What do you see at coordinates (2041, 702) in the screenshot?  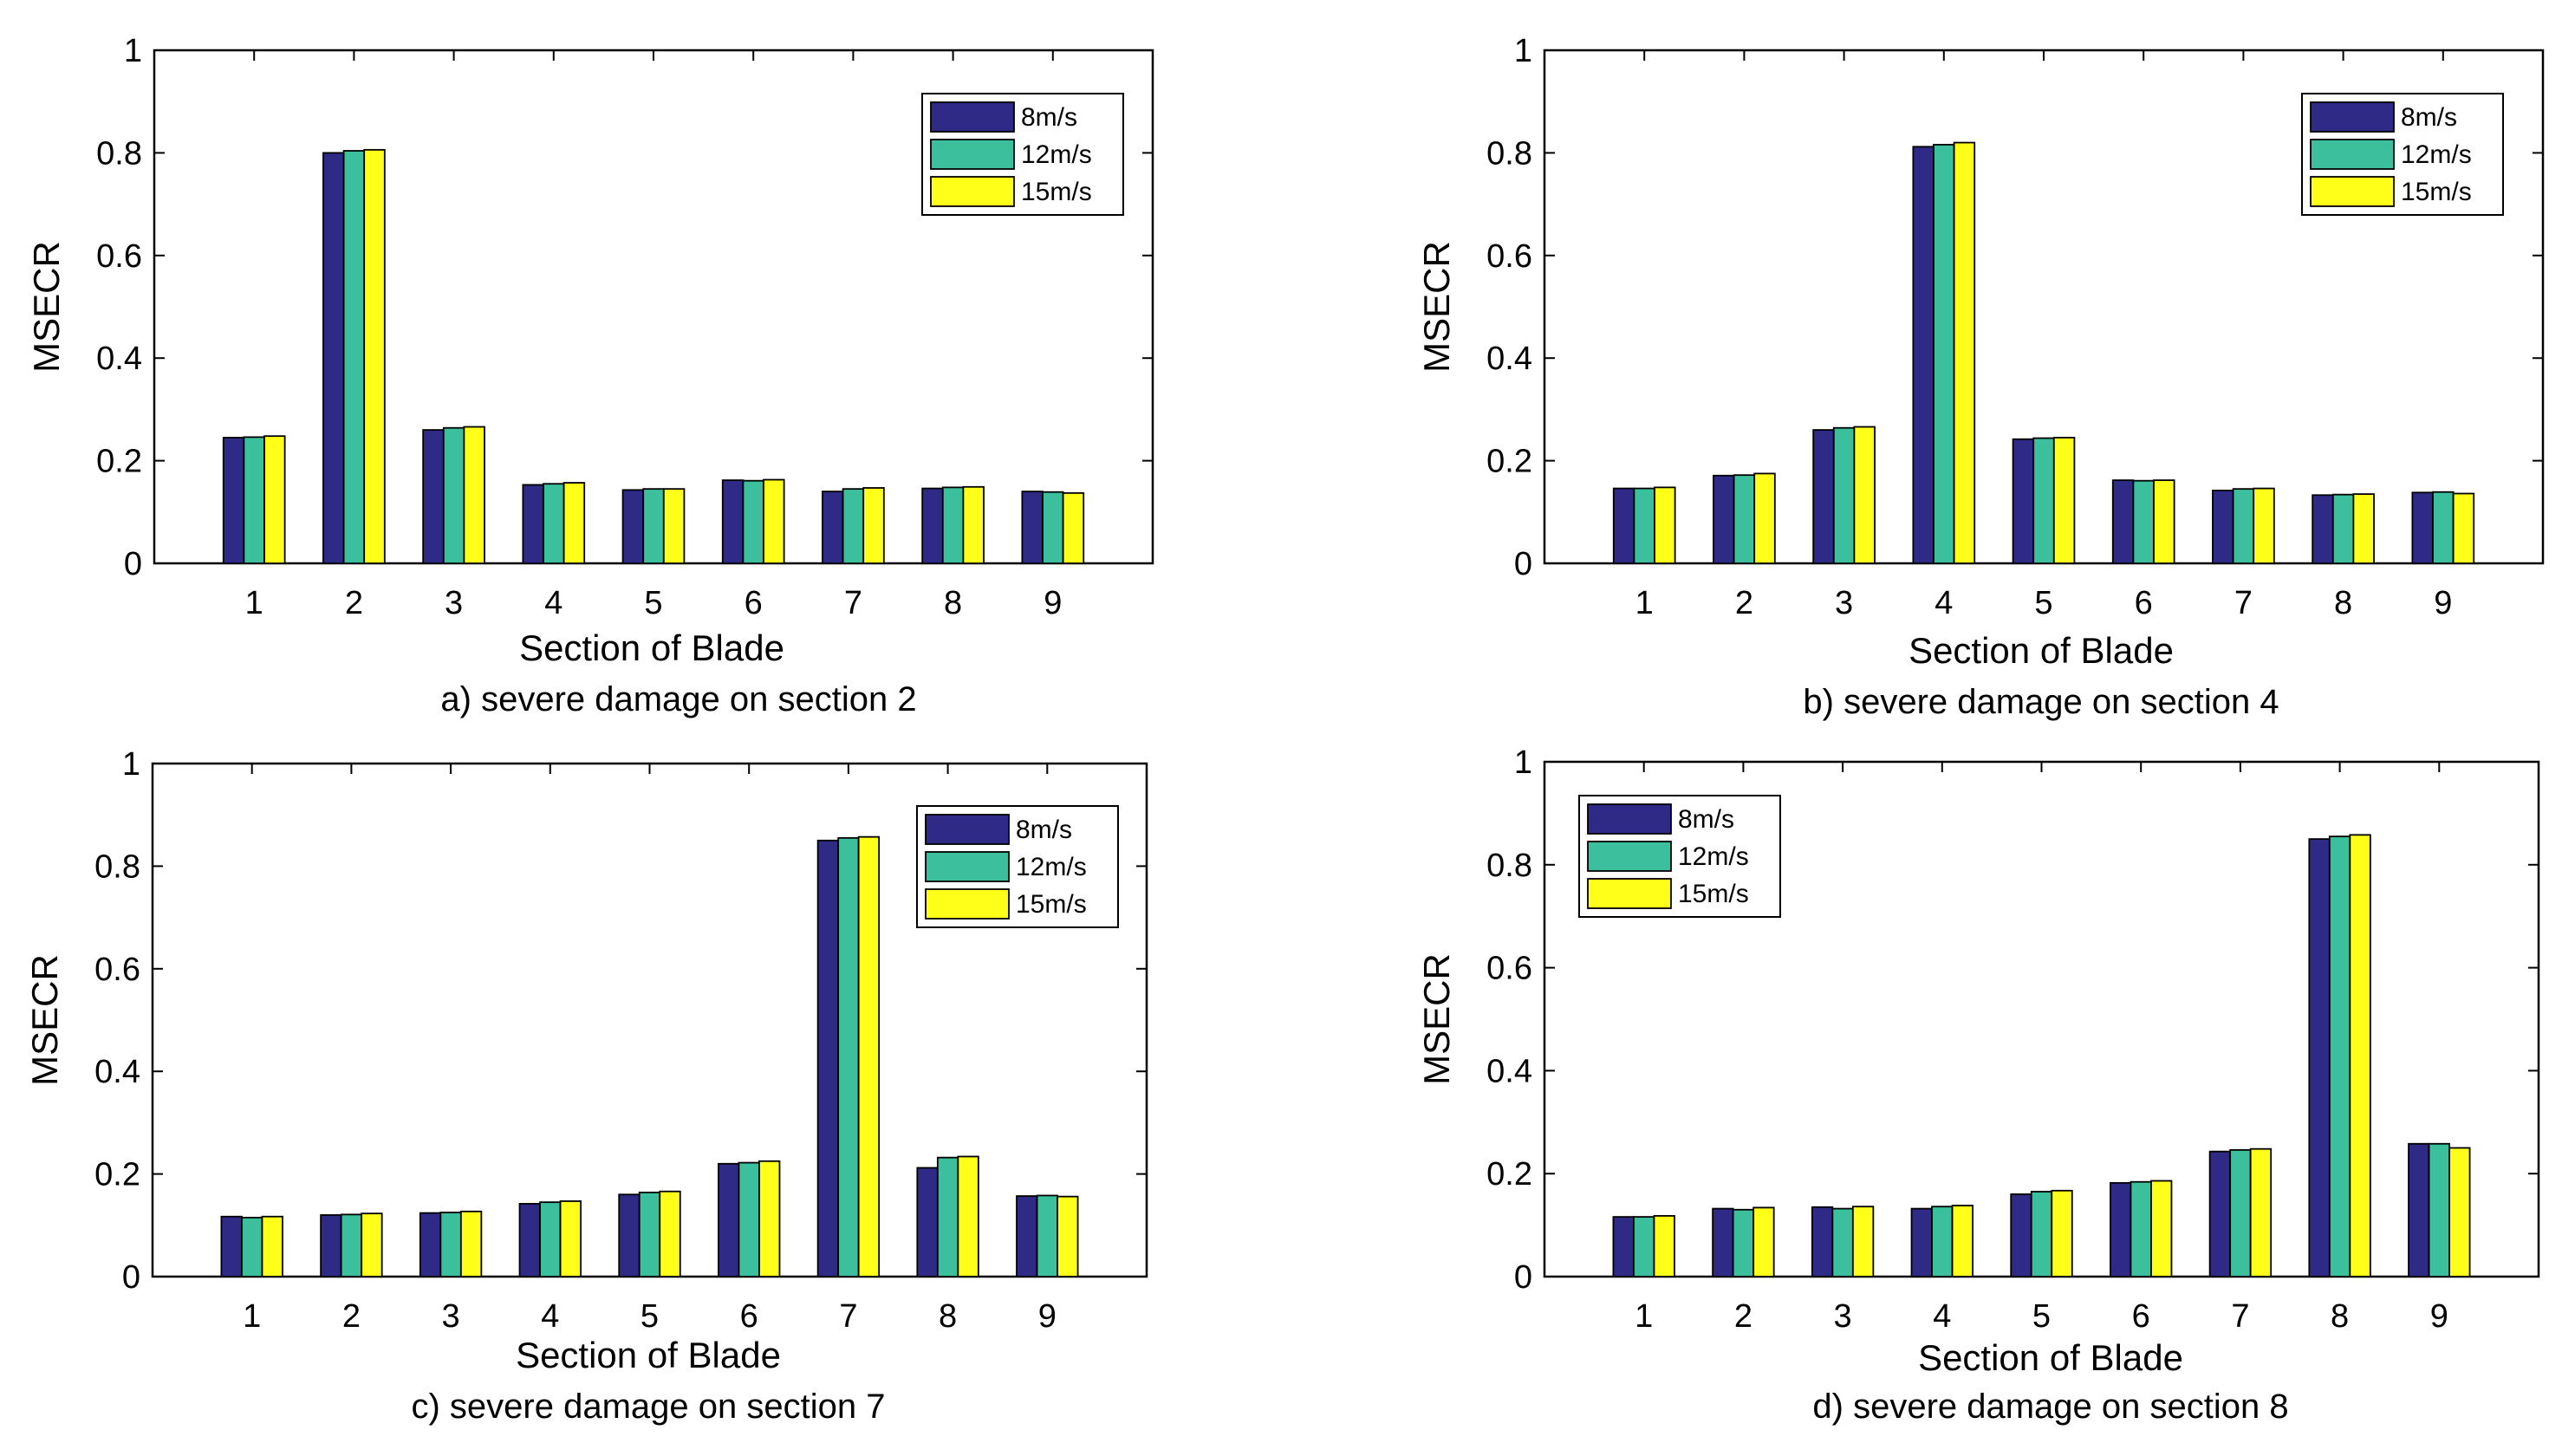 I see `panel-caption: b) severe damage on section 4` at bounding box center [2041, 702].